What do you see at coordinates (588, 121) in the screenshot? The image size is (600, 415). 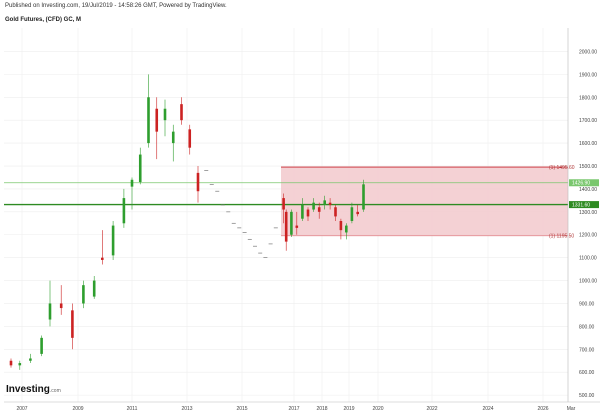 I see `y-tick-label: 1700.00` at bounding box center [588, 121].